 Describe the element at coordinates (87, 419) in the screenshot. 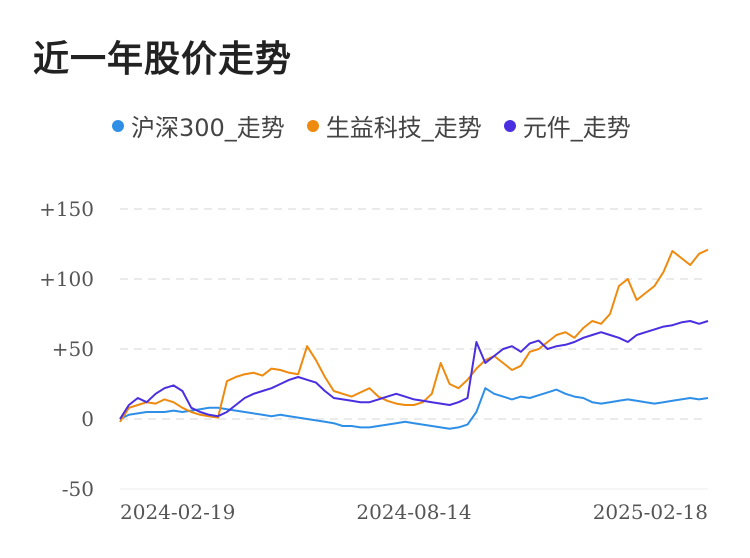

I see `y-tick-label: 0` at that location.